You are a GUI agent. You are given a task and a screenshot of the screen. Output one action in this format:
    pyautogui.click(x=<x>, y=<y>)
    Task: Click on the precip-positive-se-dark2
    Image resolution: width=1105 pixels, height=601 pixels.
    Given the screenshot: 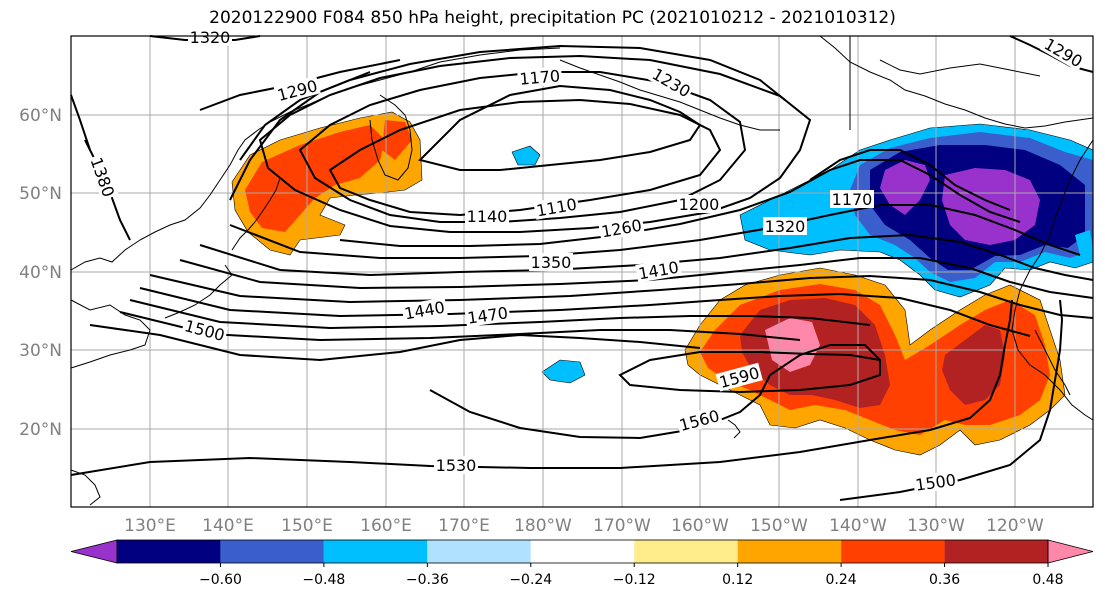 What is the action you would take?
    pyautogui.click(x=973, y=365)
    